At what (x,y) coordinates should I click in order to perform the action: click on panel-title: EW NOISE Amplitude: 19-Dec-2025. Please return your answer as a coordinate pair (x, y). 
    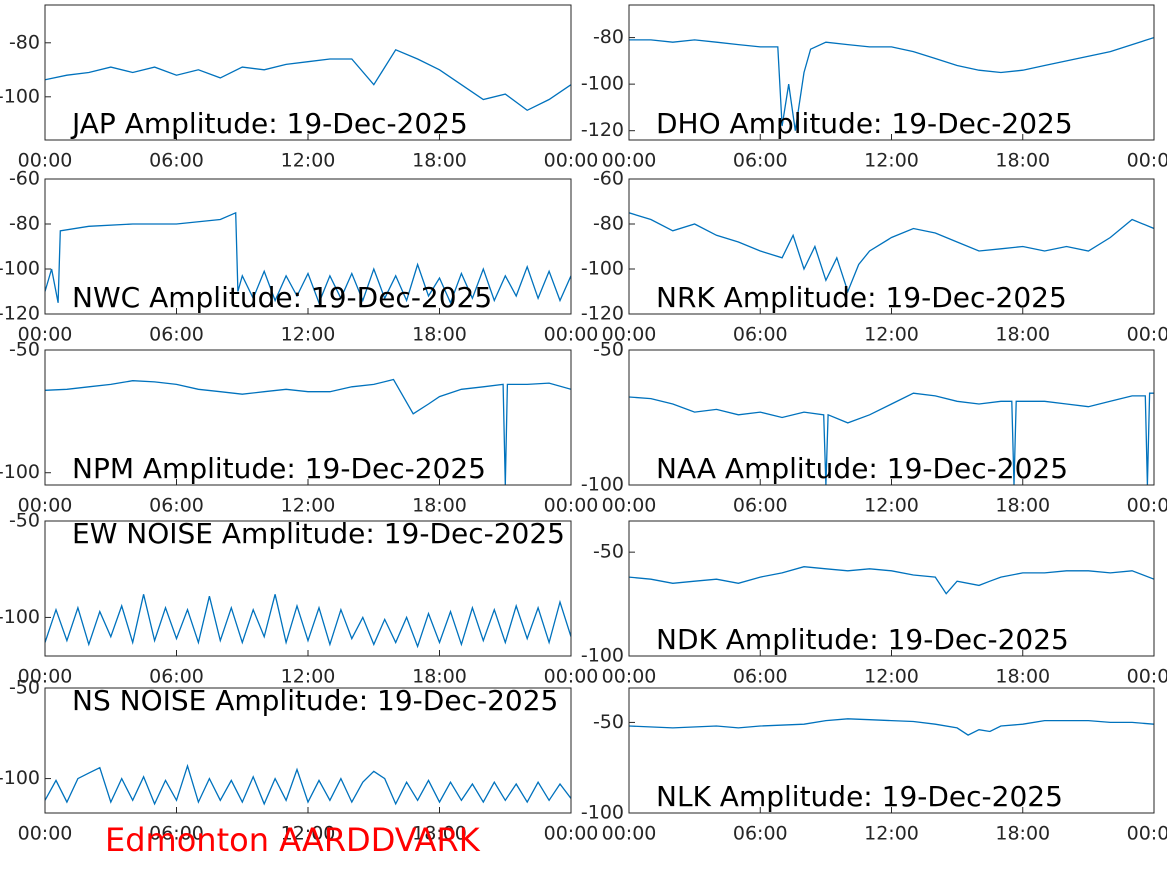
    Looking at the image, I should click on (318, 533).